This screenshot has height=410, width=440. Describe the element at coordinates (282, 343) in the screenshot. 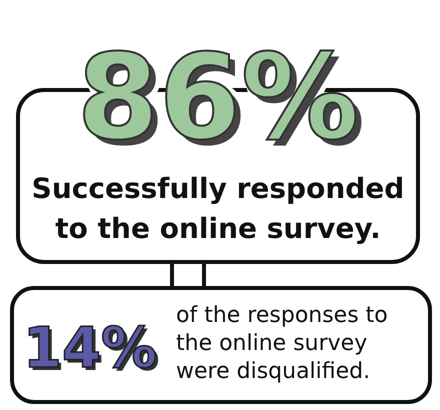

I see `category-label: of the responses to the online survey were disqualified.` at that location.